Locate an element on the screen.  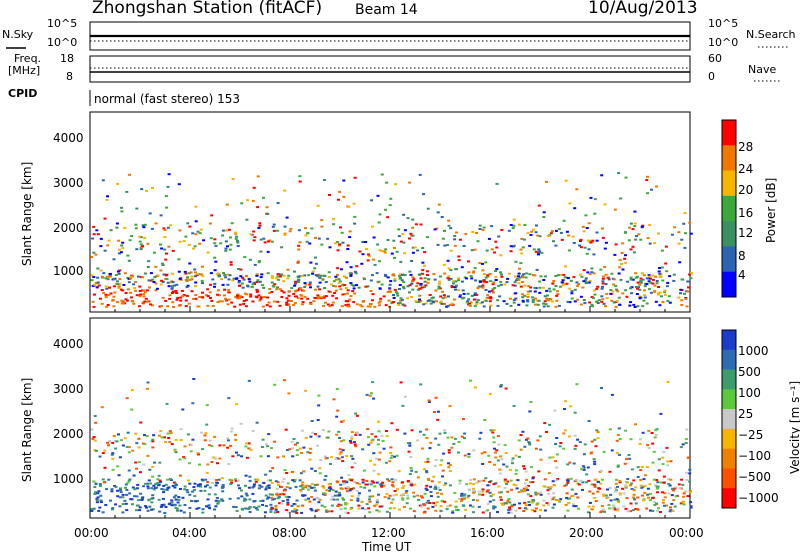
power-cbar-tick-8: 8 is located at coordinates (742, 256).